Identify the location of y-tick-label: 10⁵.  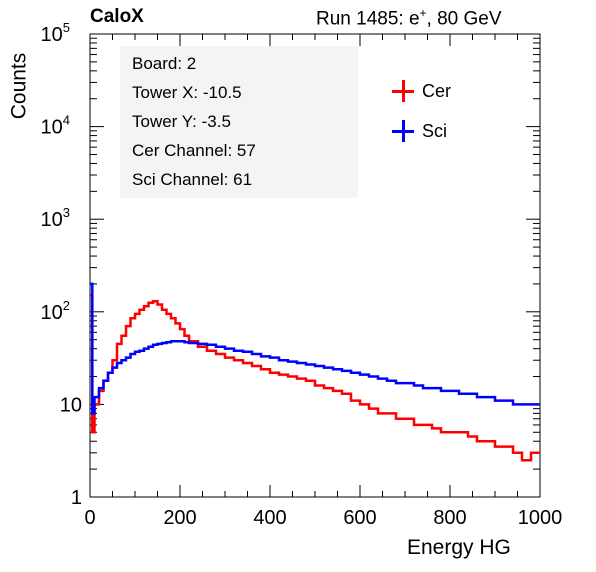
(55, 33).